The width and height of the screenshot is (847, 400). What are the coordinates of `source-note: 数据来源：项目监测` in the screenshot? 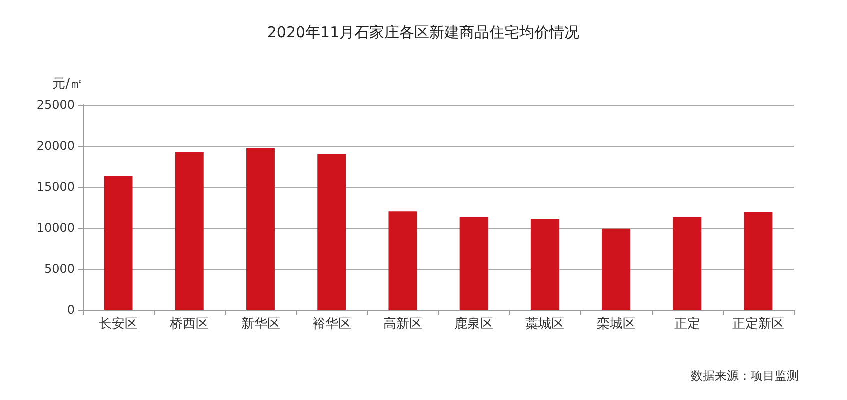 It's located at (745, 376).